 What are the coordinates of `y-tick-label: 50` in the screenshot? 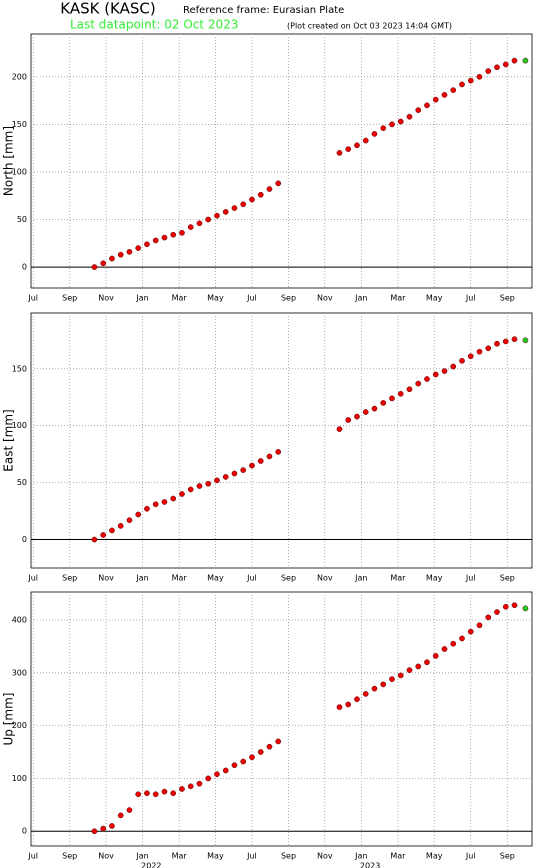 It's located at (22, 482).